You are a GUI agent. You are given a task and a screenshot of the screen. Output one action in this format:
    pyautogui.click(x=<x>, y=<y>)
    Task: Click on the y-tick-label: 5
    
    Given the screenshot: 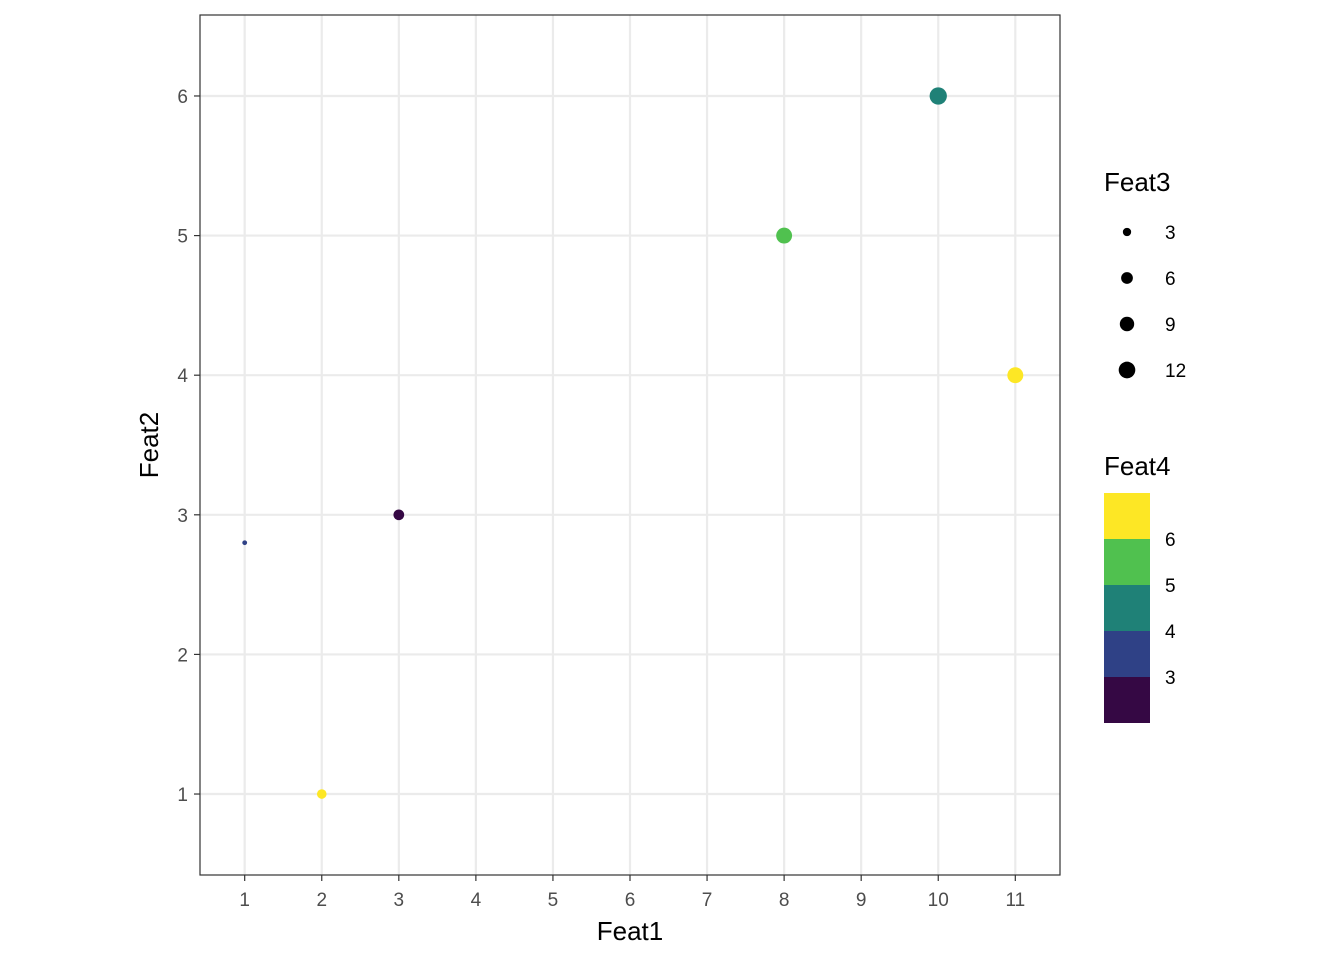 What is the action you would take?
    pyautogui.click(x=182, y=237)
    